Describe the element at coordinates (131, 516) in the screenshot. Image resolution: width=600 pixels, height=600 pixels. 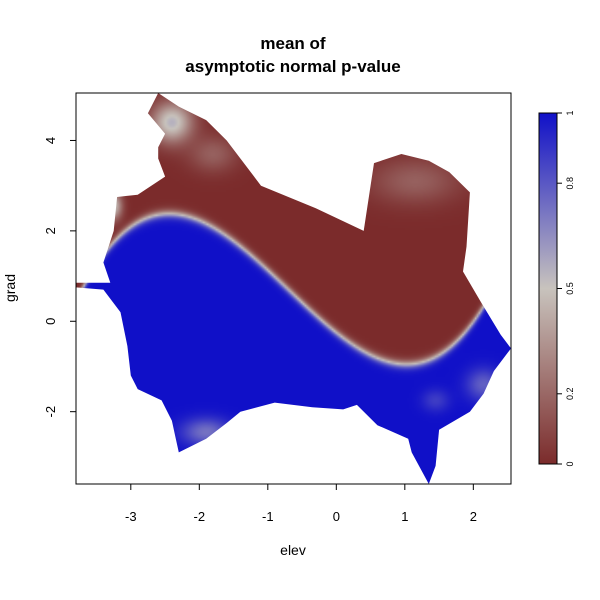
I see `x-tick-label: -3` at that location.